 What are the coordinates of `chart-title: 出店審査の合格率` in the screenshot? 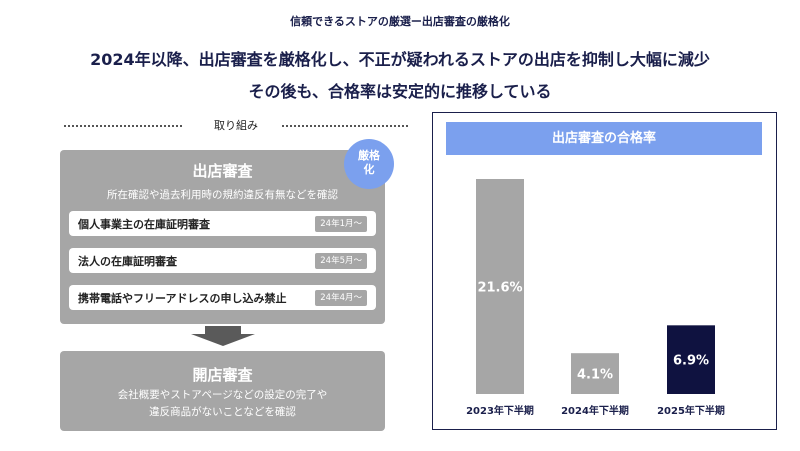 It's located at (604, 138).